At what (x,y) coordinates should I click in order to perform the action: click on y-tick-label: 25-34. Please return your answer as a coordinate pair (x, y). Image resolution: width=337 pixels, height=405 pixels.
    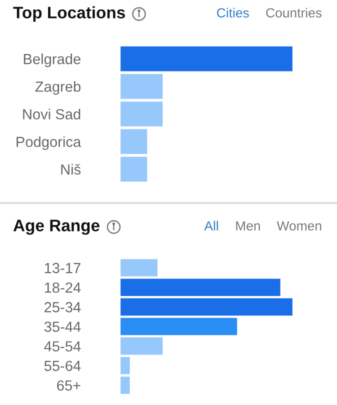
    Looking at the image, I should click on (62, 307).